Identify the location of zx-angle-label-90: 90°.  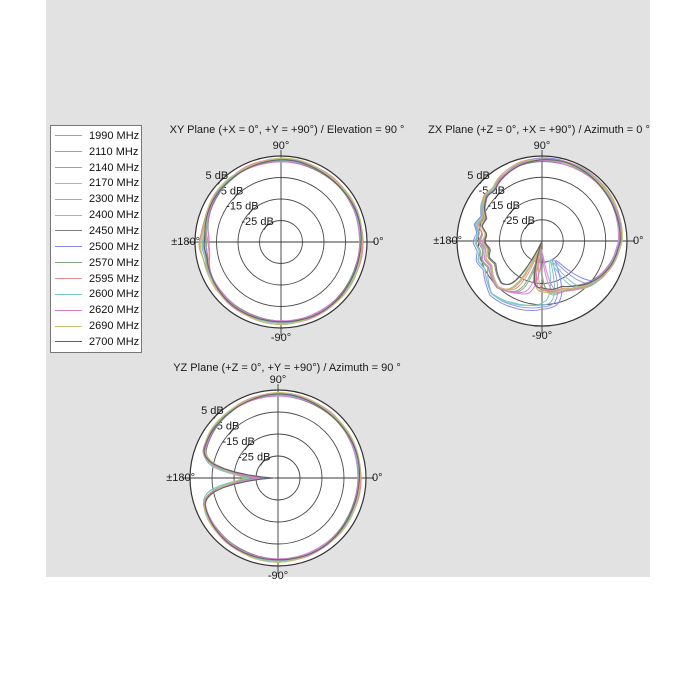
(542, 146).